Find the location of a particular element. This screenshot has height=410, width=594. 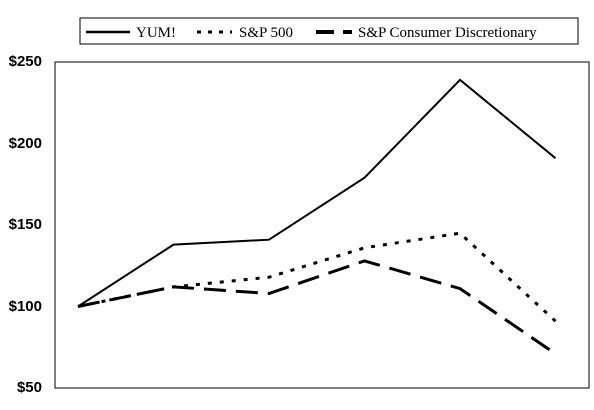

y-tick-150: $150 is located at coordinates (25, 224).